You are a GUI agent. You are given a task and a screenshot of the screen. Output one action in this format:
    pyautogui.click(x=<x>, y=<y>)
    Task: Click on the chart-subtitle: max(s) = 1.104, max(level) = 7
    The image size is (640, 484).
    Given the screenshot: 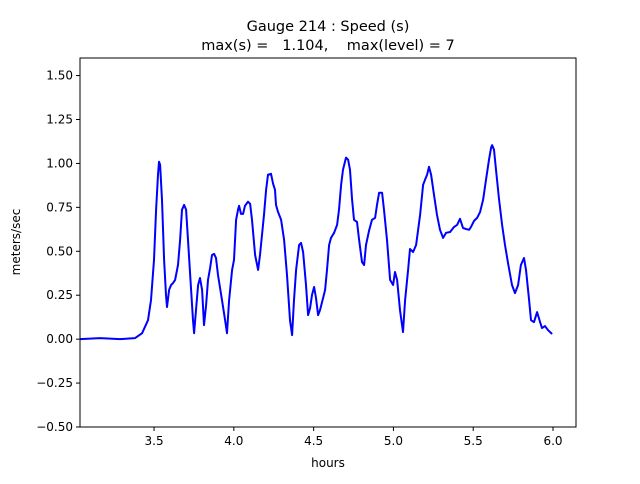 What is the action you would take?
    pyautogui.click(x=328, y=46)
    